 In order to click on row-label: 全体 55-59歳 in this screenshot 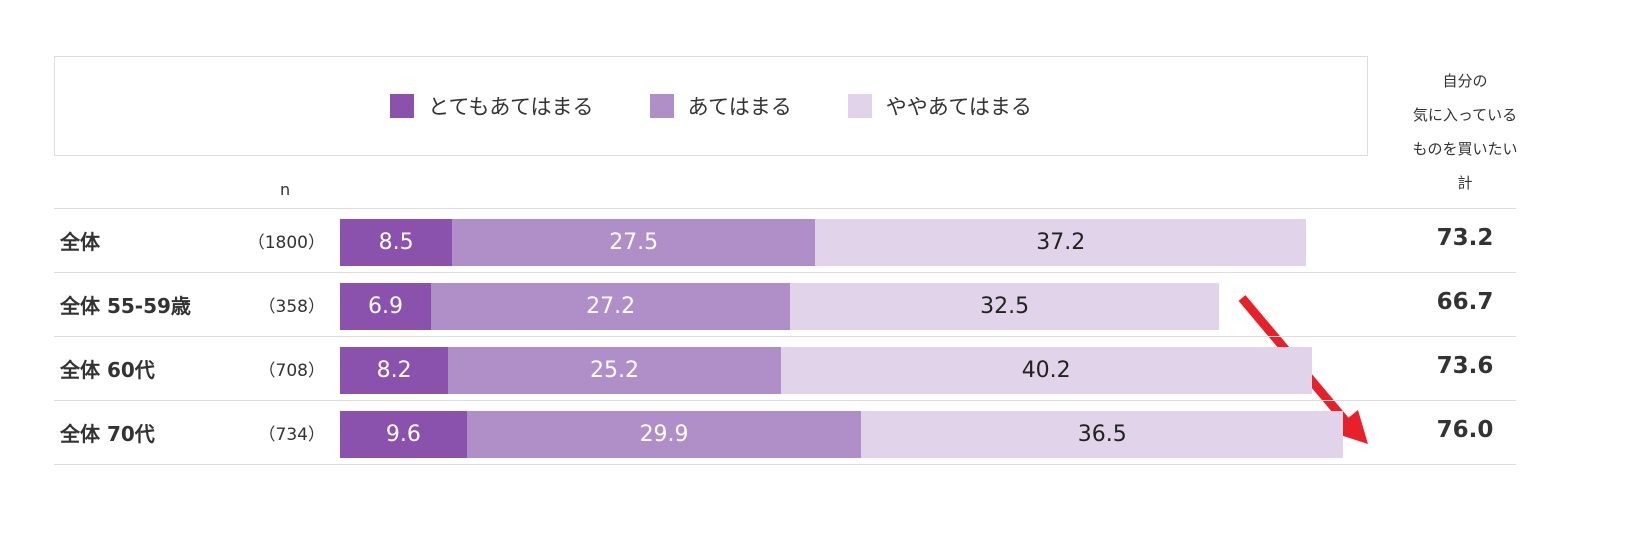, I will do `click(125, 306)`.